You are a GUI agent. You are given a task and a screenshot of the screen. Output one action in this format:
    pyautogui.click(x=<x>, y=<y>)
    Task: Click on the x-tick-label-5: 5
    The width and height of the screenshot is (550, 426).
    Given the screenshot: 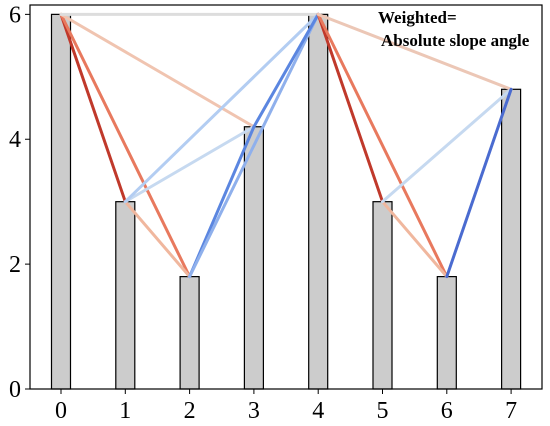 What is the action you would take?
    pyautogui.click(x=383, y=411)
    